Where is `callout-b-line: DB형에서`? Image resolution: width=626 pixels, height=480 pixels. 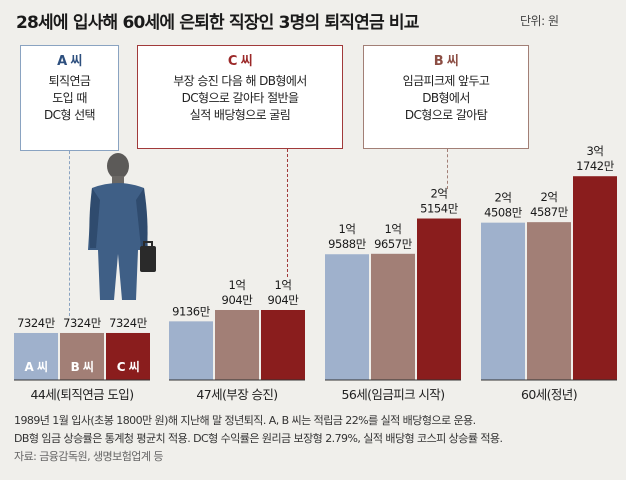
callout-b-line: DB형에서 is located at coordinates (446, 98).